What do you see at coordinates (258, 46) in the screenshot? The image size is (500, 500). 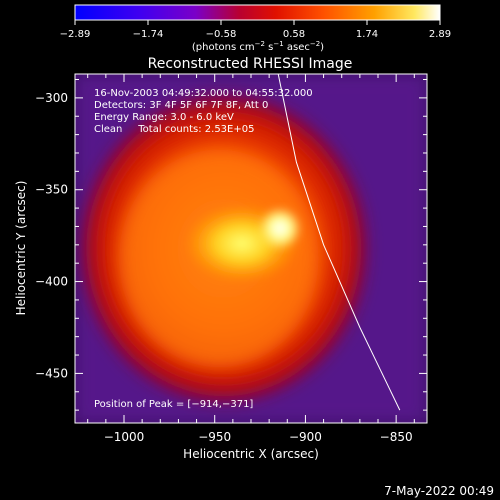 I see `colorbar-unit-label: (photons cm−2 s−1 asec−2)` at bounding box center [258, 46].